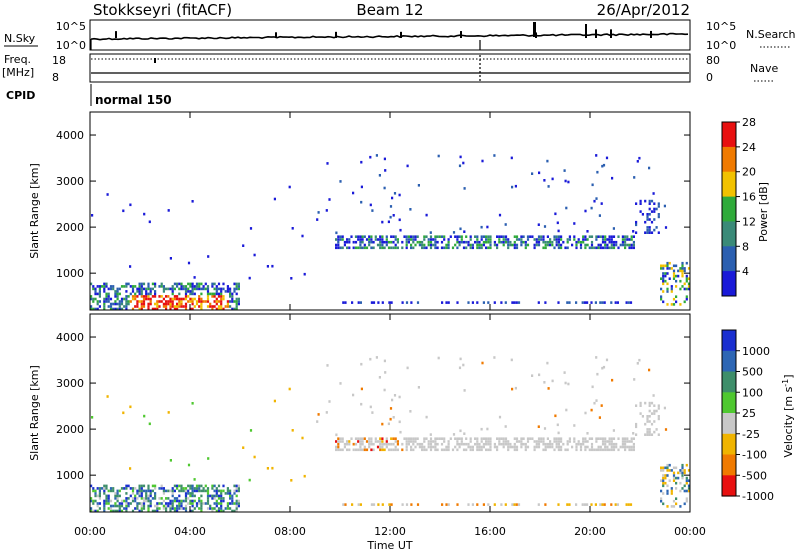 Image resolution: width=800 pixels, height=554 pixels. What do you see at coordinates (729, 209) in the screenshot?
I see `colorbar-frame` at bounding box center [729, 209].